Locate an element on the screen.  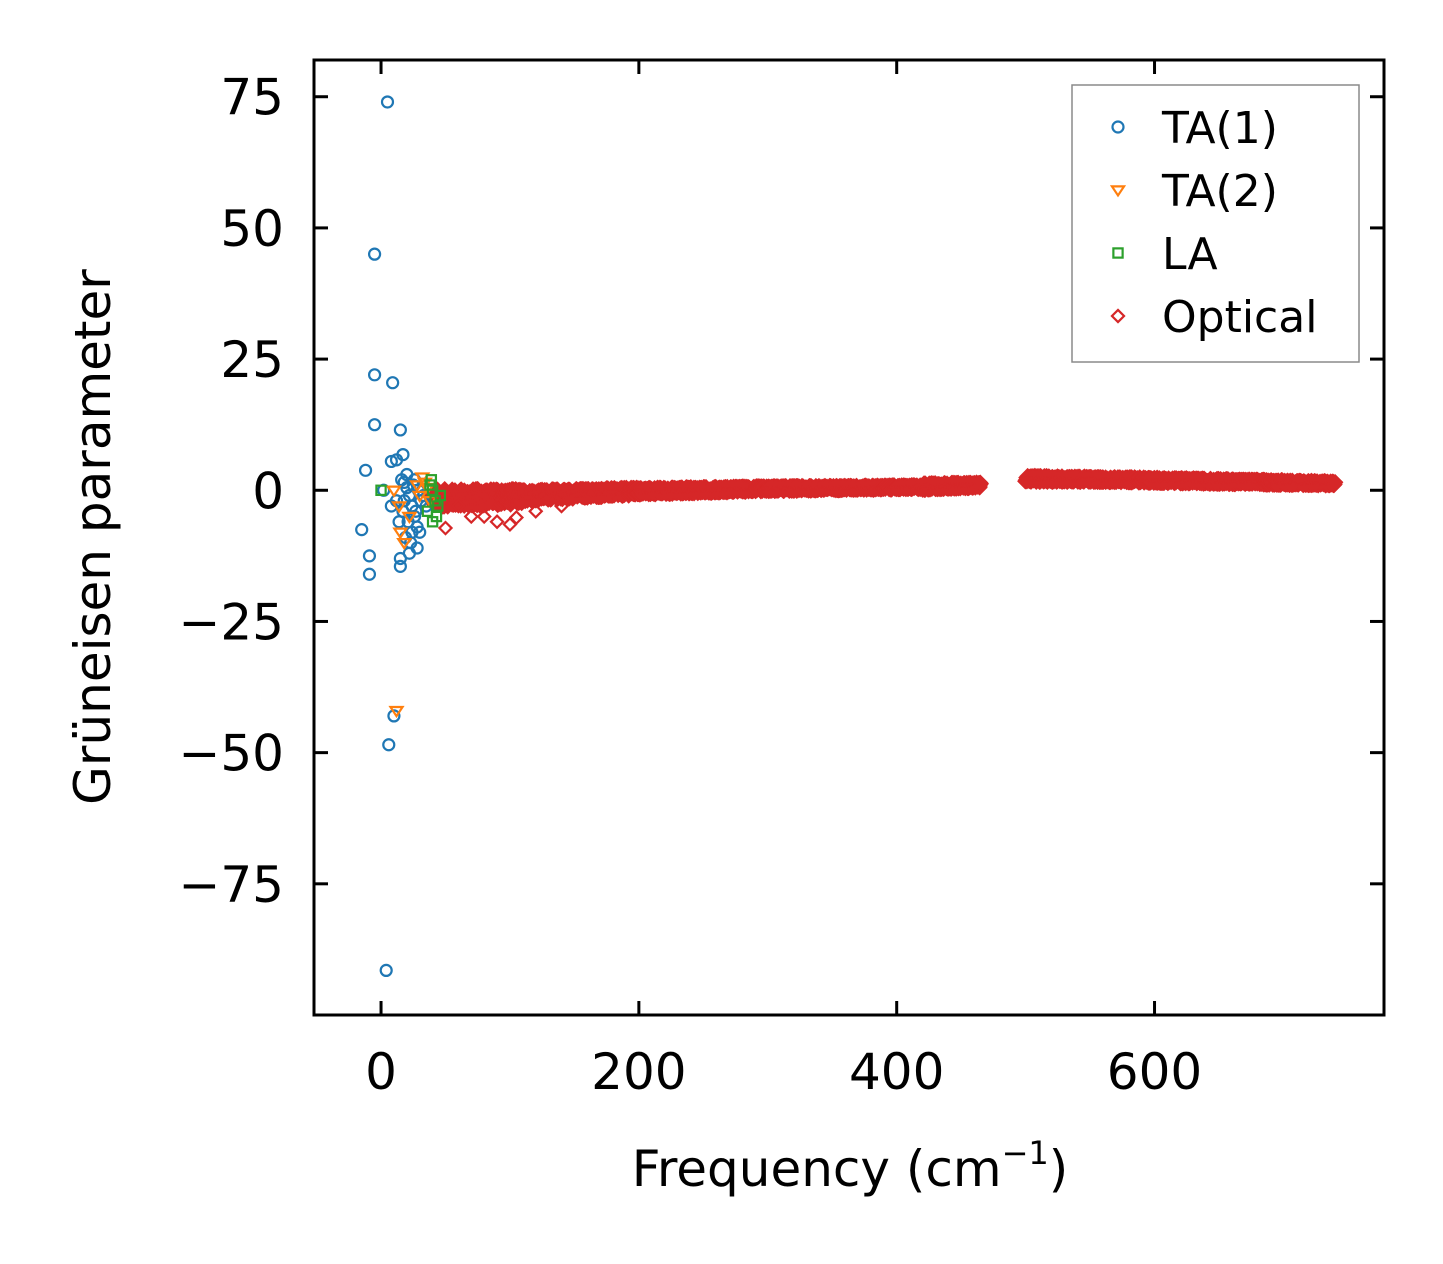
legend-label: Optical is located at coordinates (1239, 317).